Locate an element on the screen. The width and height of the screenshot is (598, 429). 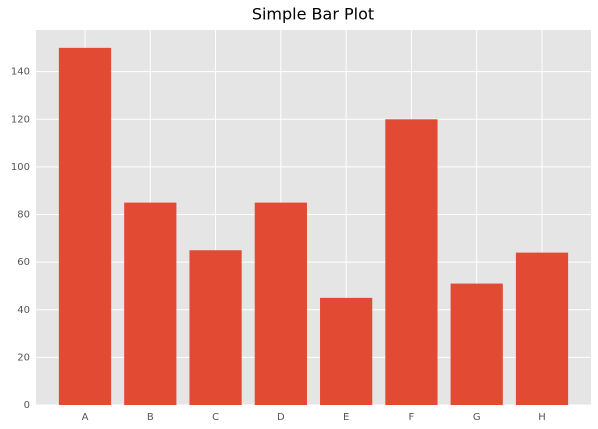
x-tick-label: A is located at coordinates (85, 417).